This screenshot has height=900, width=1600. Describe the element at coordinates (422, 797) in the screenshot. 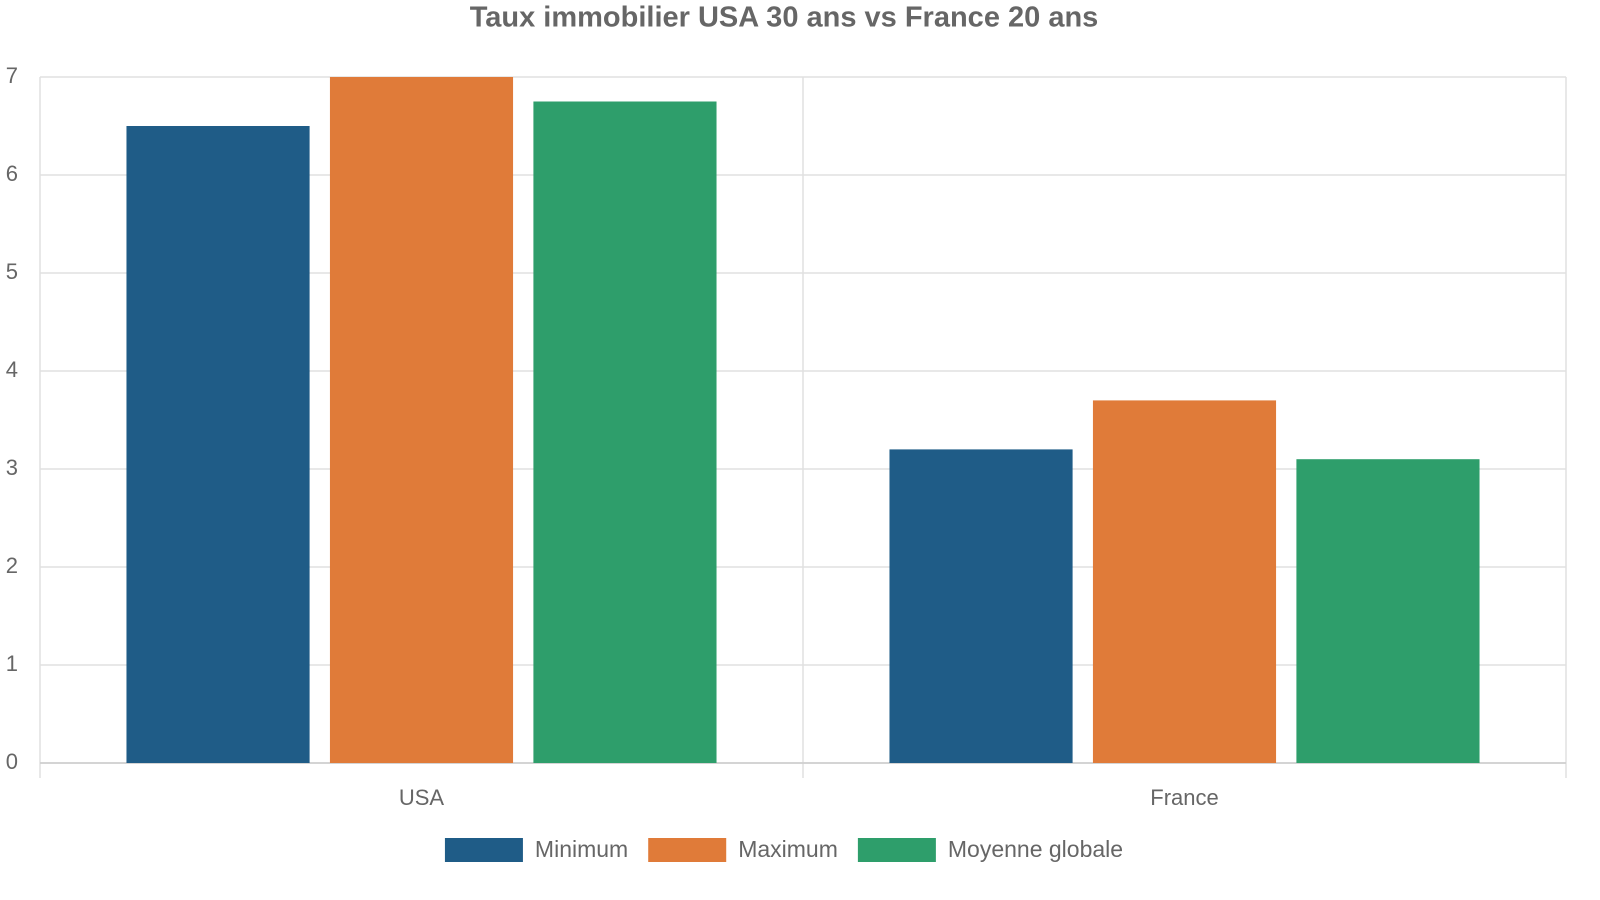

I see `x-tick-label: USA` at that location.